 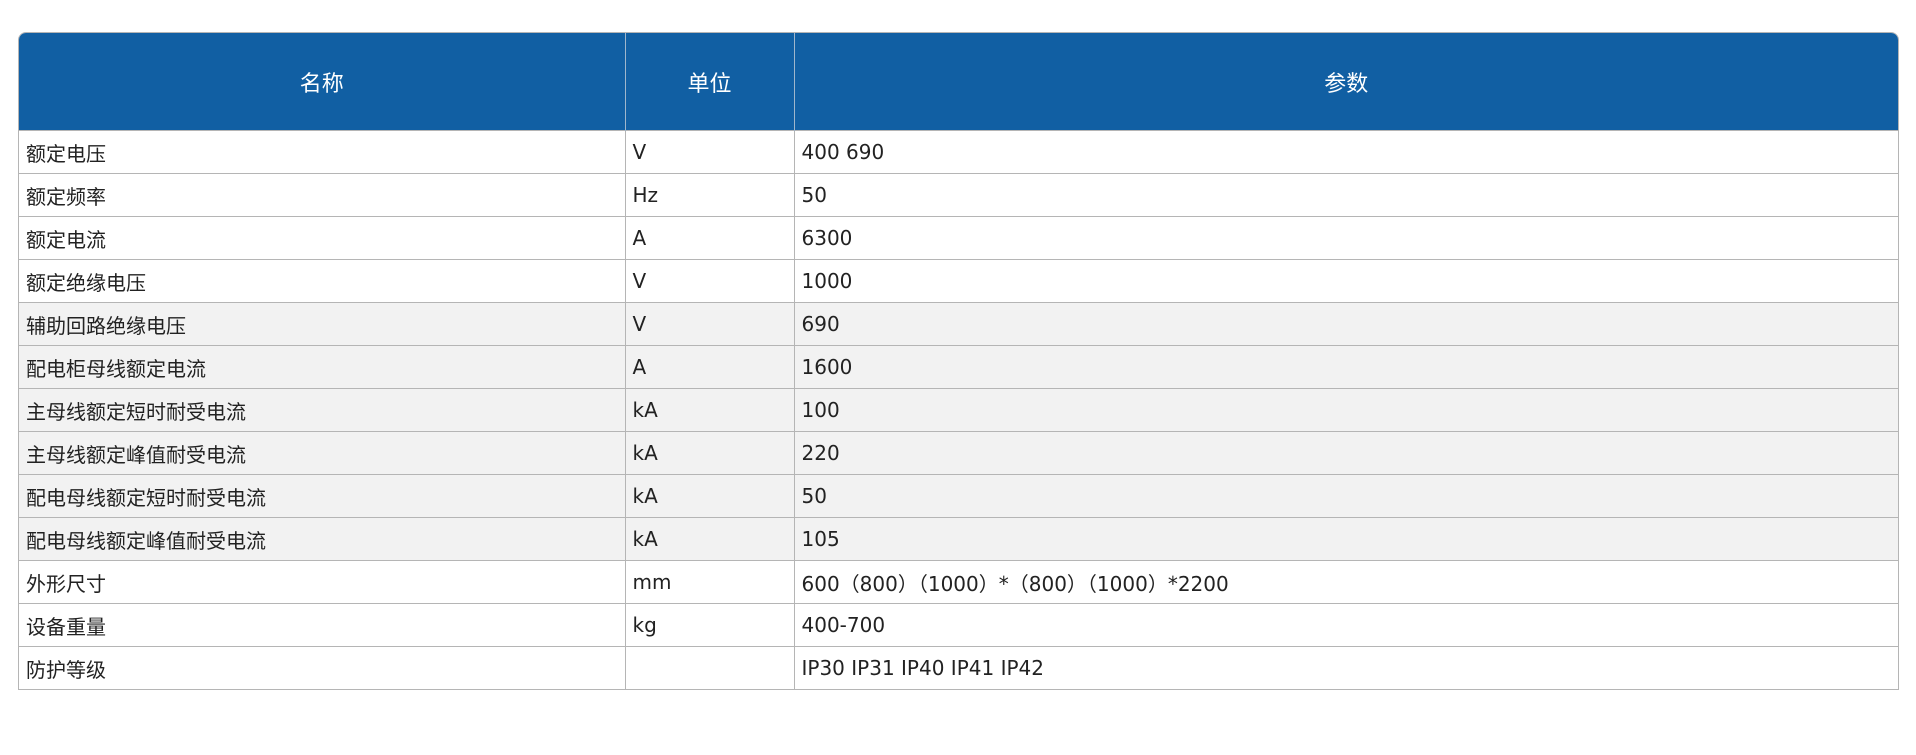 I want to click on cell-value: 1000, so click(x=1345, y=281).